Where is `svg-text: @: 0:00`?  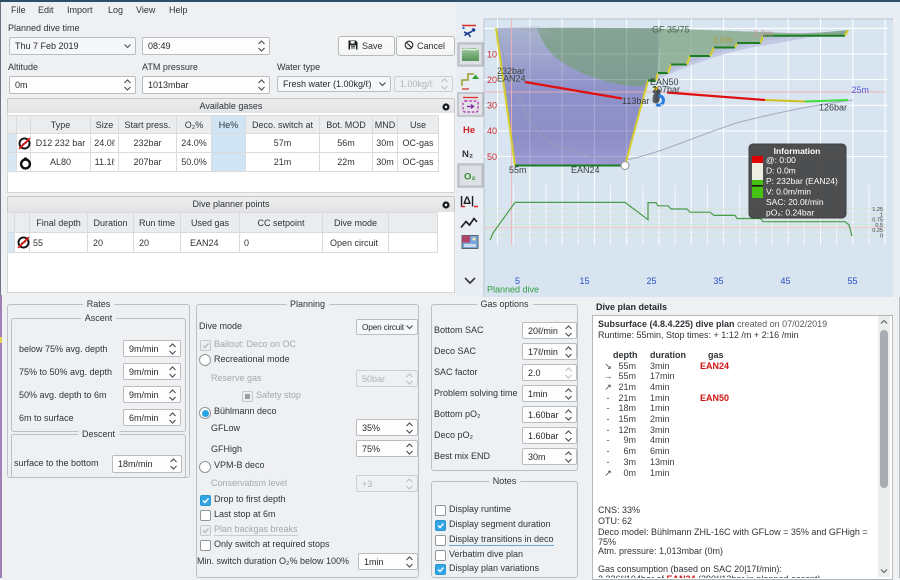
svg-text: @: 0:00 is located at coordinates (781, 160).